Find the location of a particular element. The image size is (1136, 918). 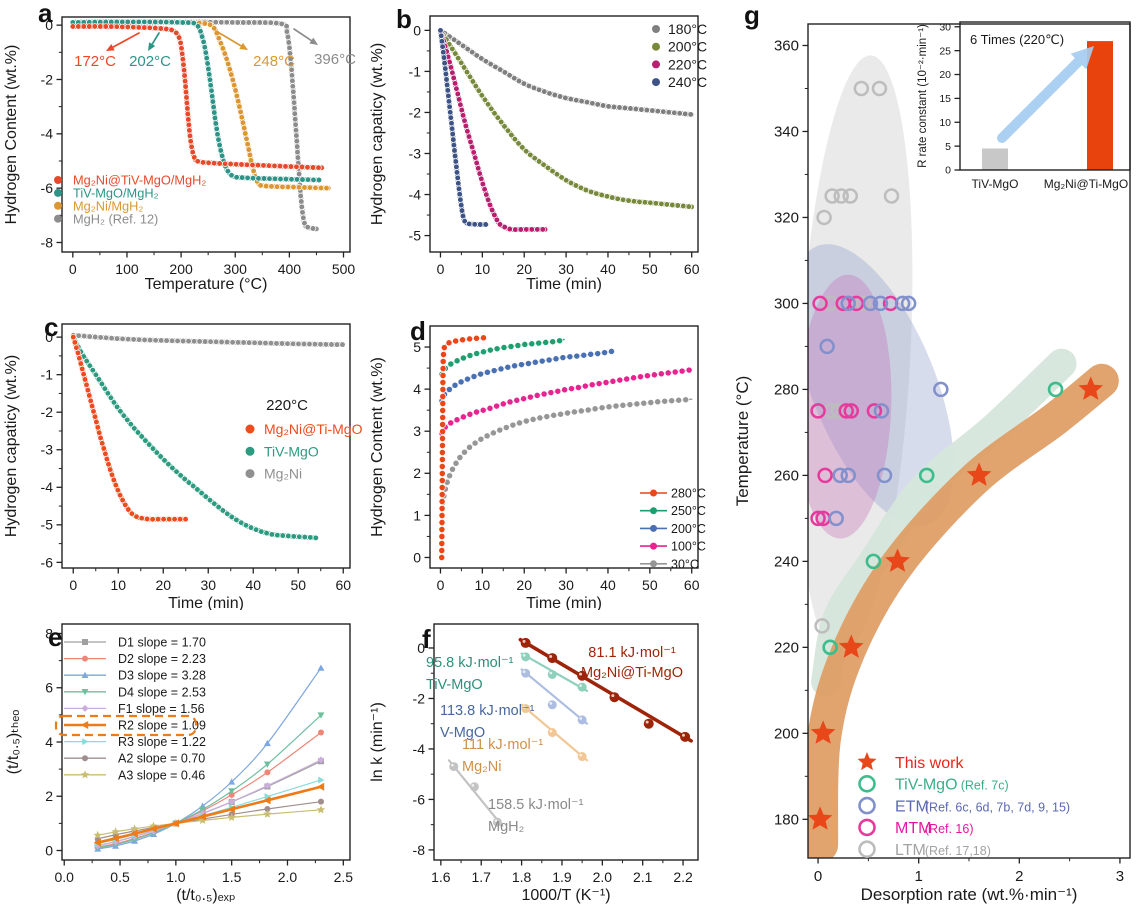

svg-text: 0.0 is located at coordinates (64, 877).